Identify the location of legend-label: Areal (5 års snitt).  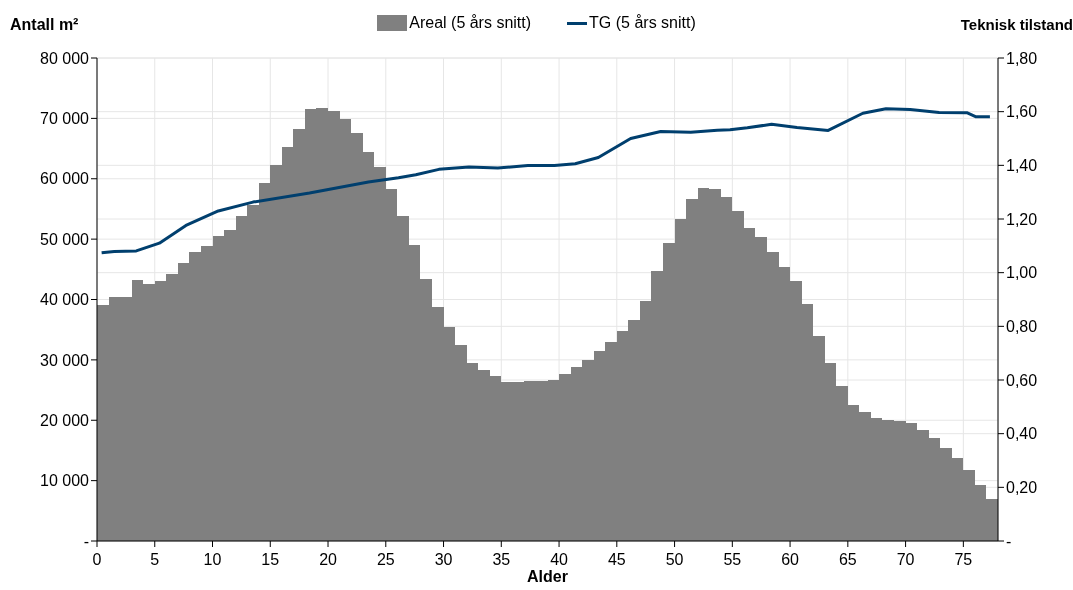
(470, 23).